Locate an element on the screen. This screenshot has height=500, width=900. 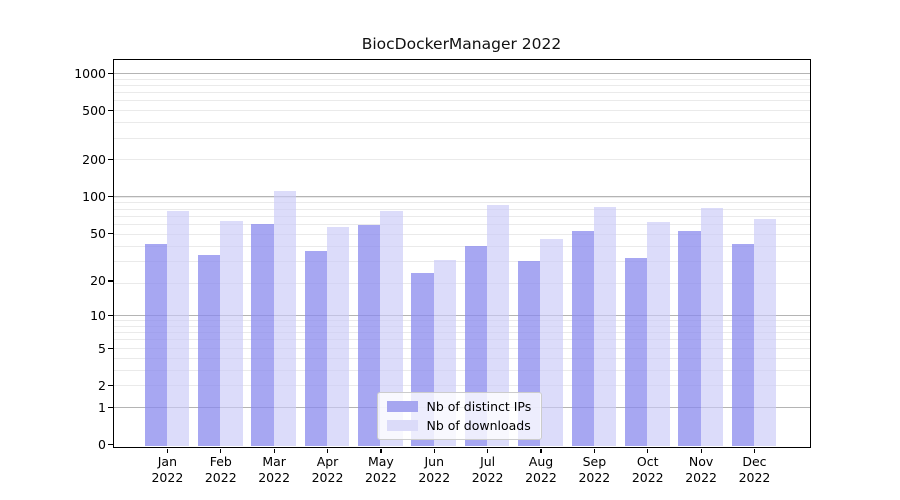
bar-downloads-mar is located at coordinates (284, 318).